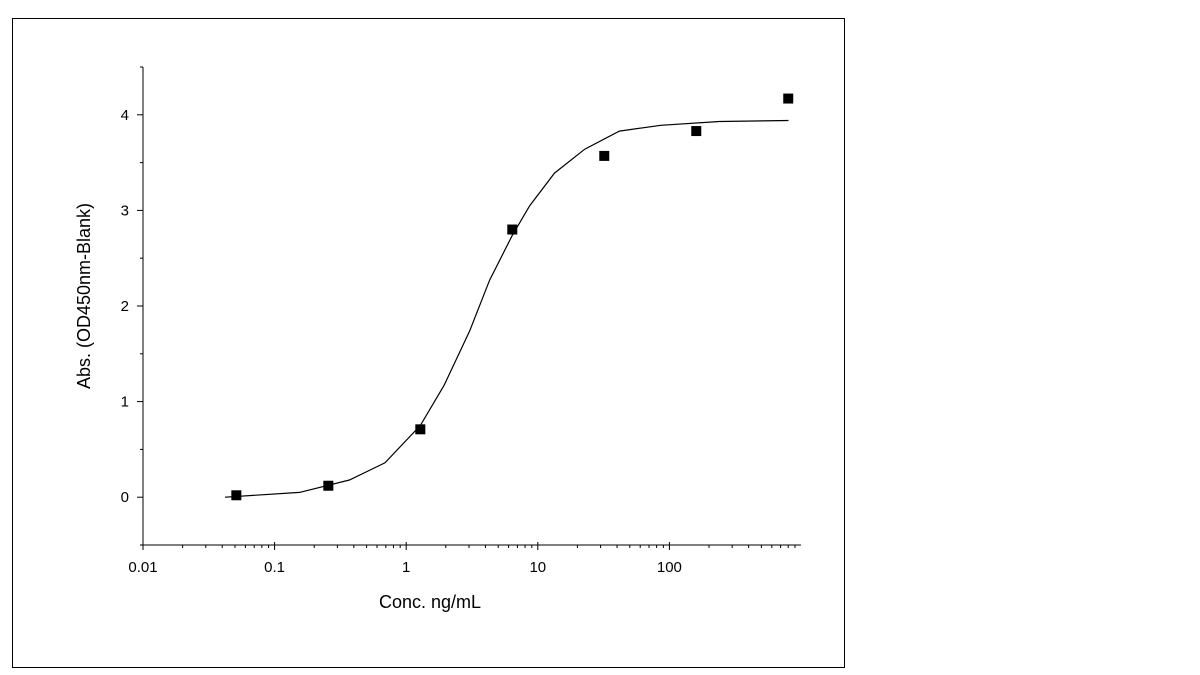  What do you see at coordinates (125, 115) in the screenshot?
I see `y-tick-label: 4` at bounding box center [125, 115].